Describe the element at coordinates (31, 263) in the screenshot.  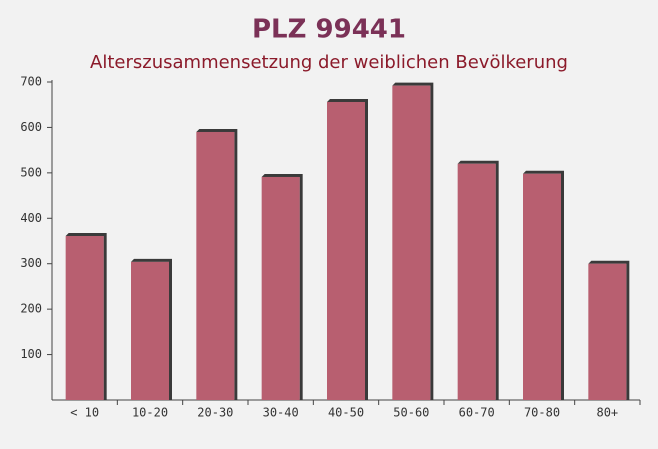
I see `y-tick-label: 300` at that location.